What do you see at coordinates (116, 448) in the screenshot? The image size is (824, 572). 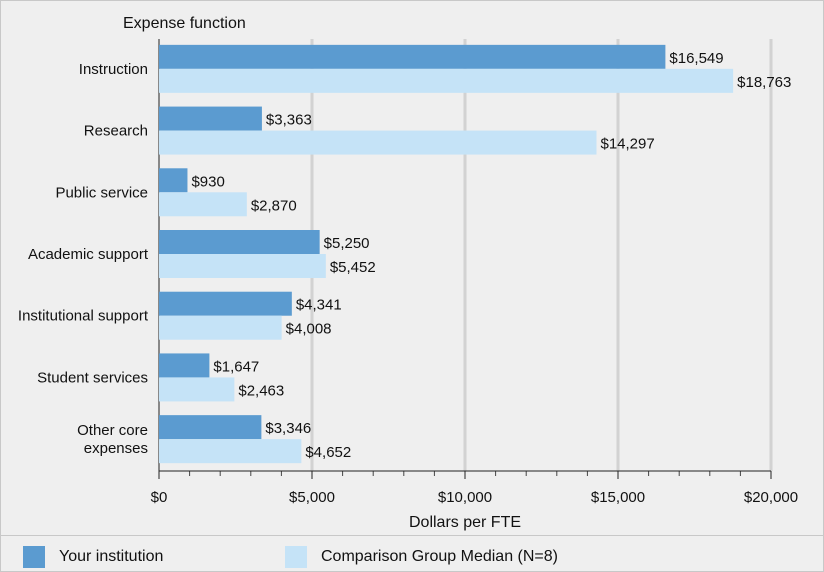 I see `category-label: expenses` at bounding box center [116, 448].